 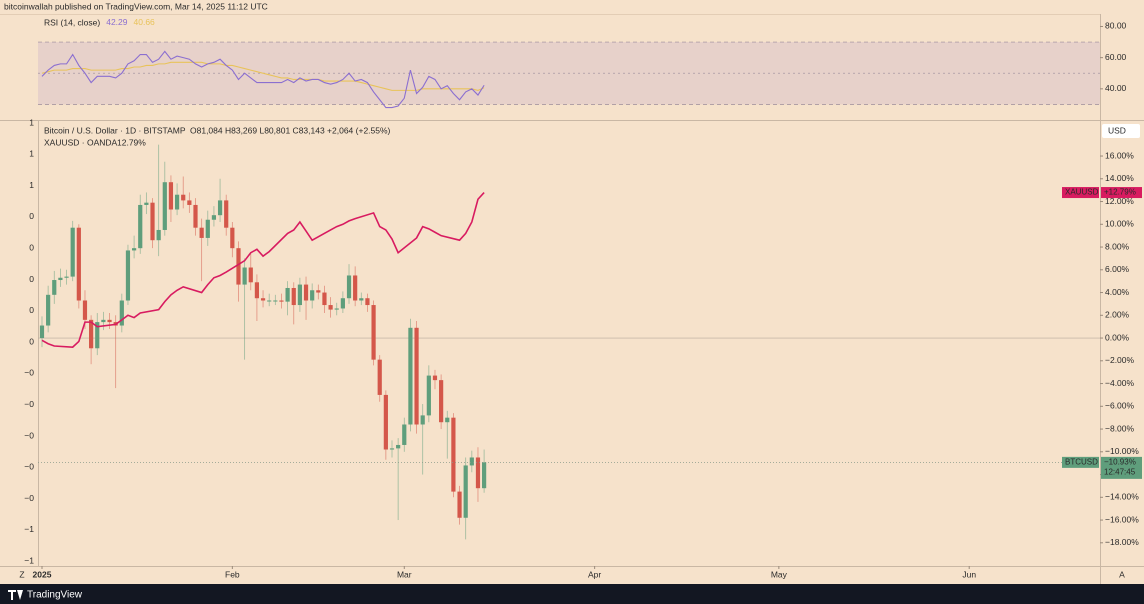 What do you see at coordinates (594, 574) in the screenshot?
I see `x-tick-label: Apr` at bounding box center [594, 574].